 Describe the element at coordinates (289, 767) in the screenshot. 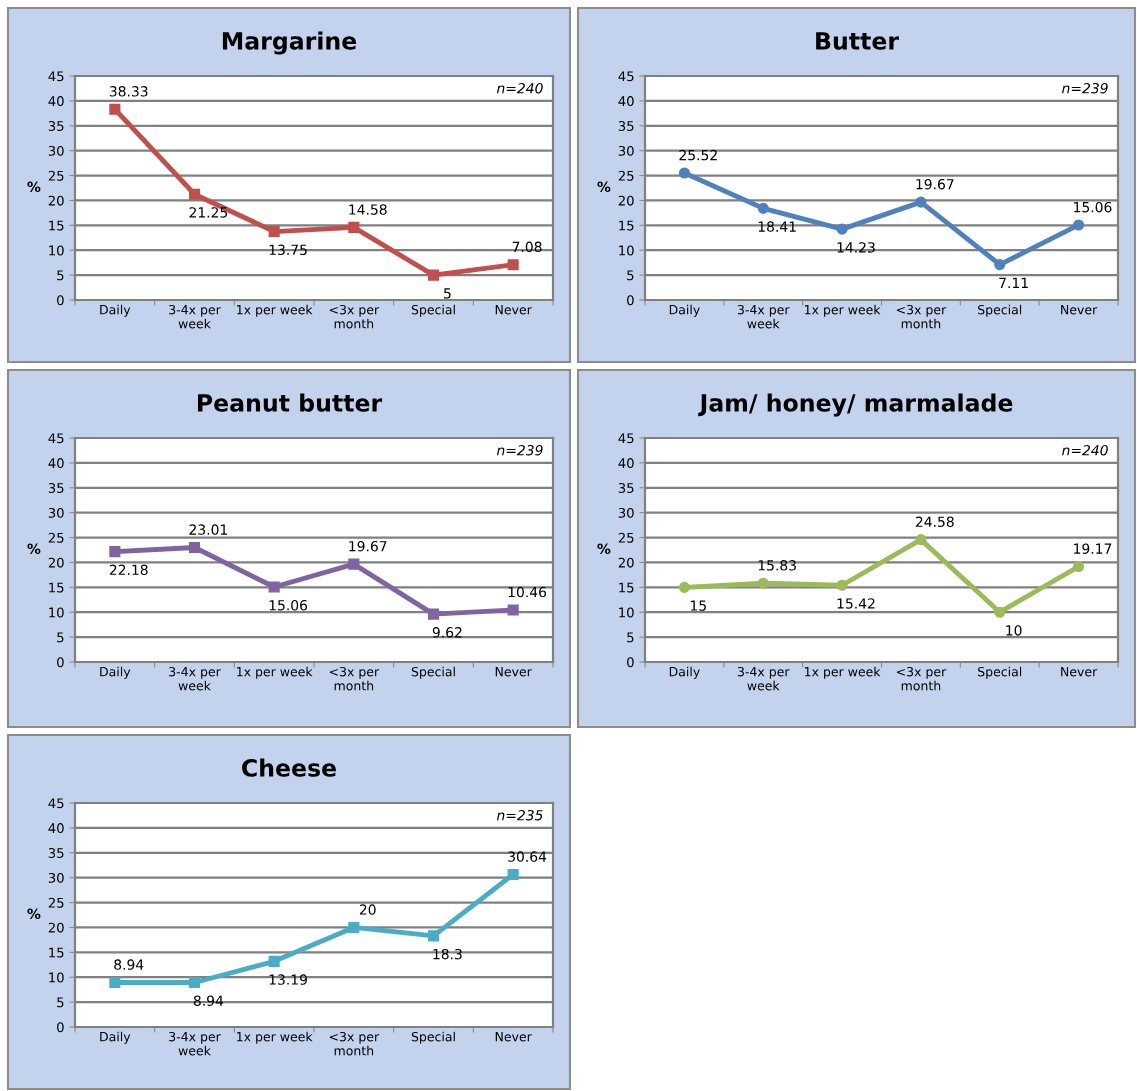

I see `chart-title: Cheese` at that location.